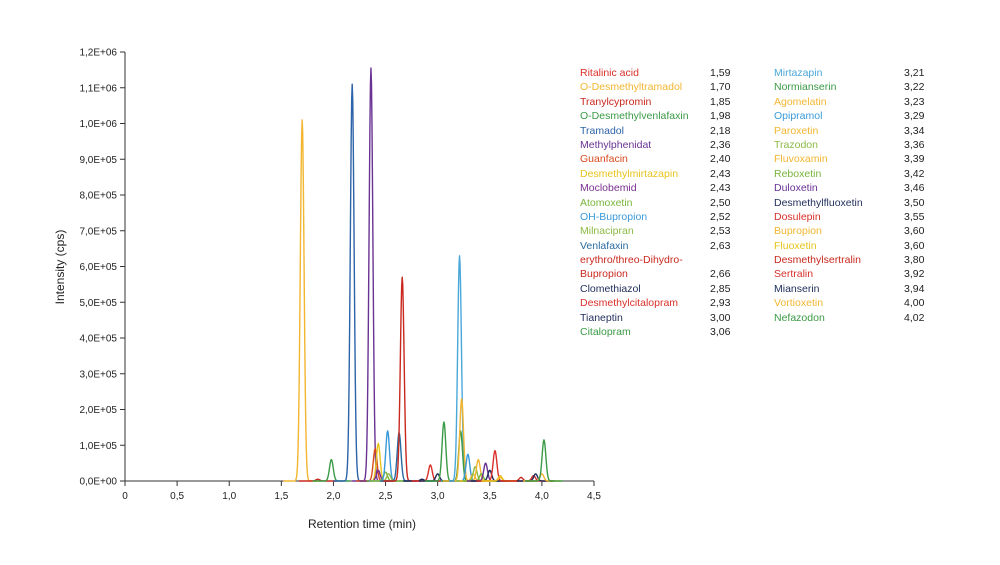 The image size is (1000, 565). Describe the element at coordinates (634, 116) in the screenshot. I see `legend-entry-name: O-Desmethylvenlafaxin` at that location.